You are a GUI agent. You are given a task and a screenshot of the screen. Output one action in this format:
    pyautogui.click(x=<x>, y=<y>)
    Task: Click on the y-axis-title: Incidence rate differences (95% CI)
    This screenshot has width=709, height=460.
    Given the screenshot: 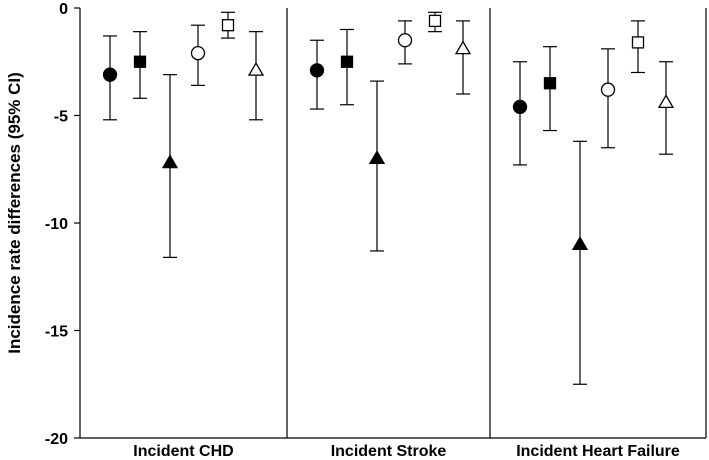 What is the action you would take?
    pyautogui.click(x=14, y=213)
    